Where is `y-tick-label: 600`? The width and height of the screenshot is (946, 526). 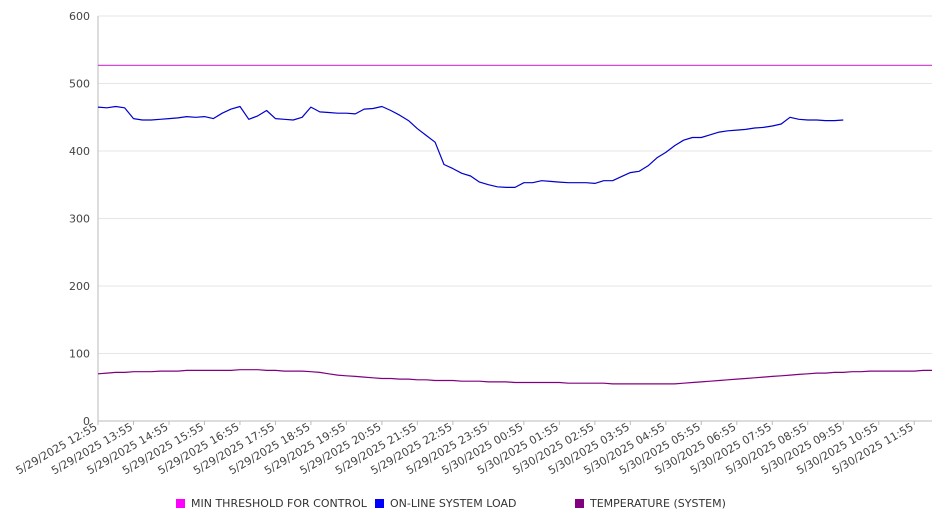
y-tick-label: 600 is located at coordinates (79, 16).